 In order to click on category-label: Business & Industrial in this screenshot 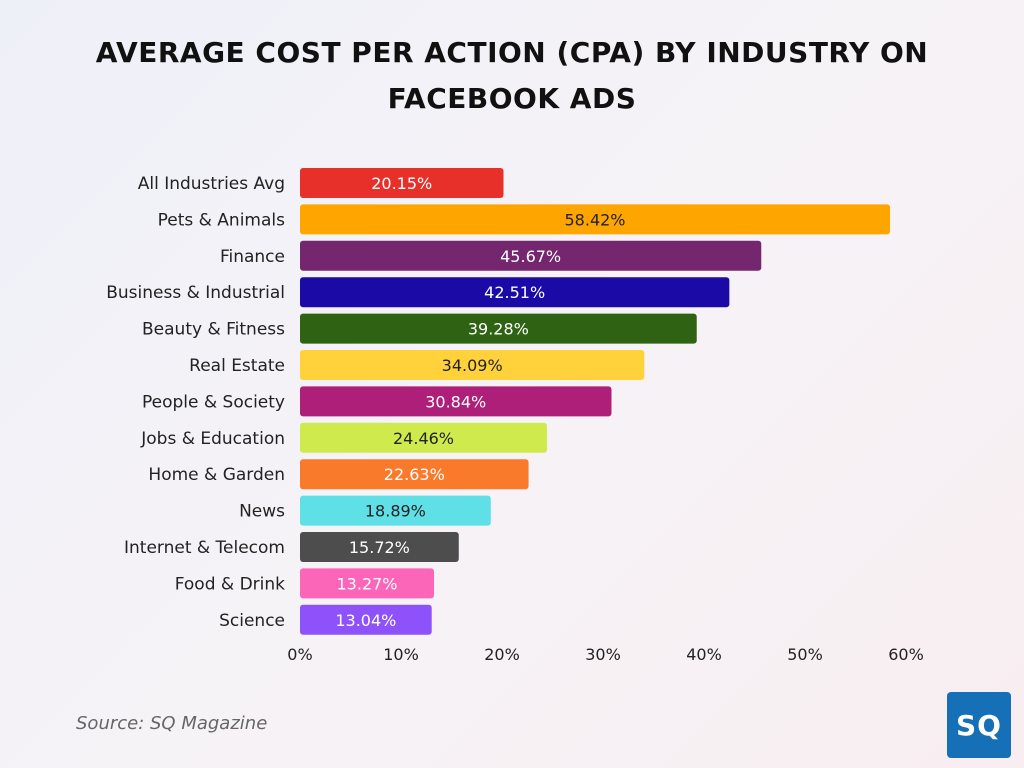, I will do `click(195, 293)`.